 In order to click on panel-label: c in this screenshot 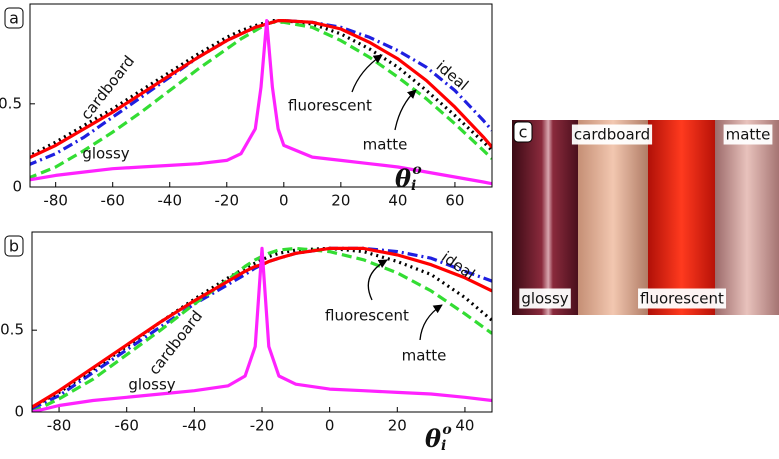, I will do `click(523, 132)`.